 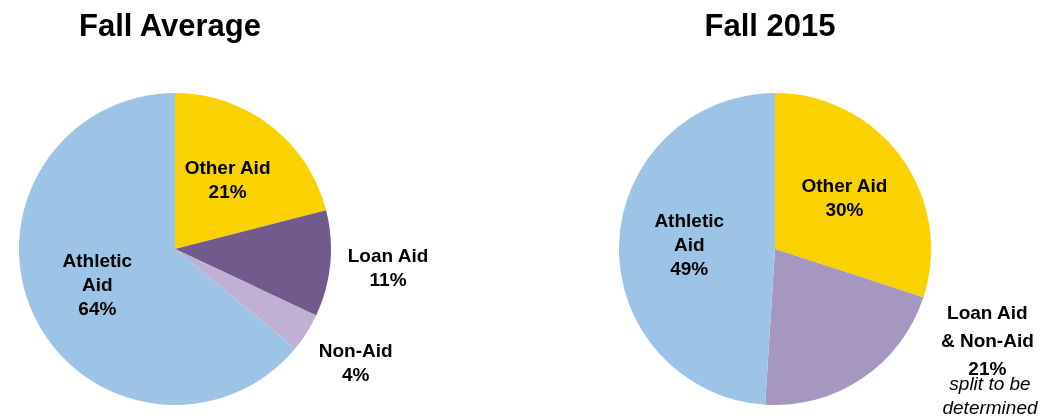 What do you see at coordinates (770, 26) in the screenshot?
I see `chart-title: Fall 2015` at bounding box center [770, 26].